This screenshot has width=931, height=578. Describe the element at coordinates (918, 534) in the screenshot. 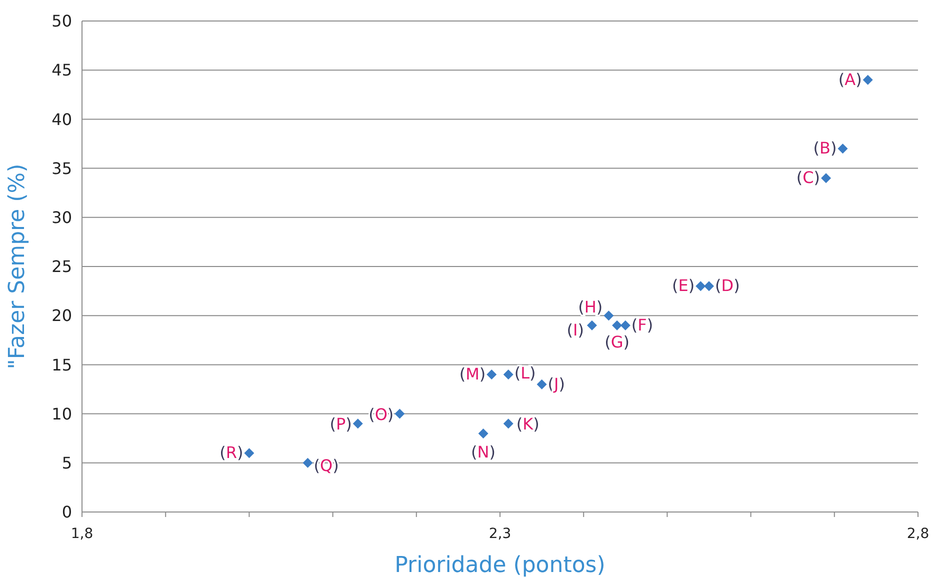

I see `x-tick-label: 2,8` at that location.